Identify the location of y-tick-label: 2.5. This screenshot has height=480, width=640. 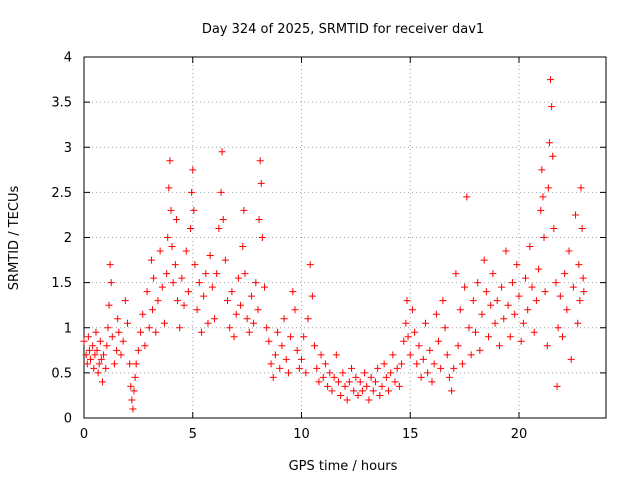
(61, 193).